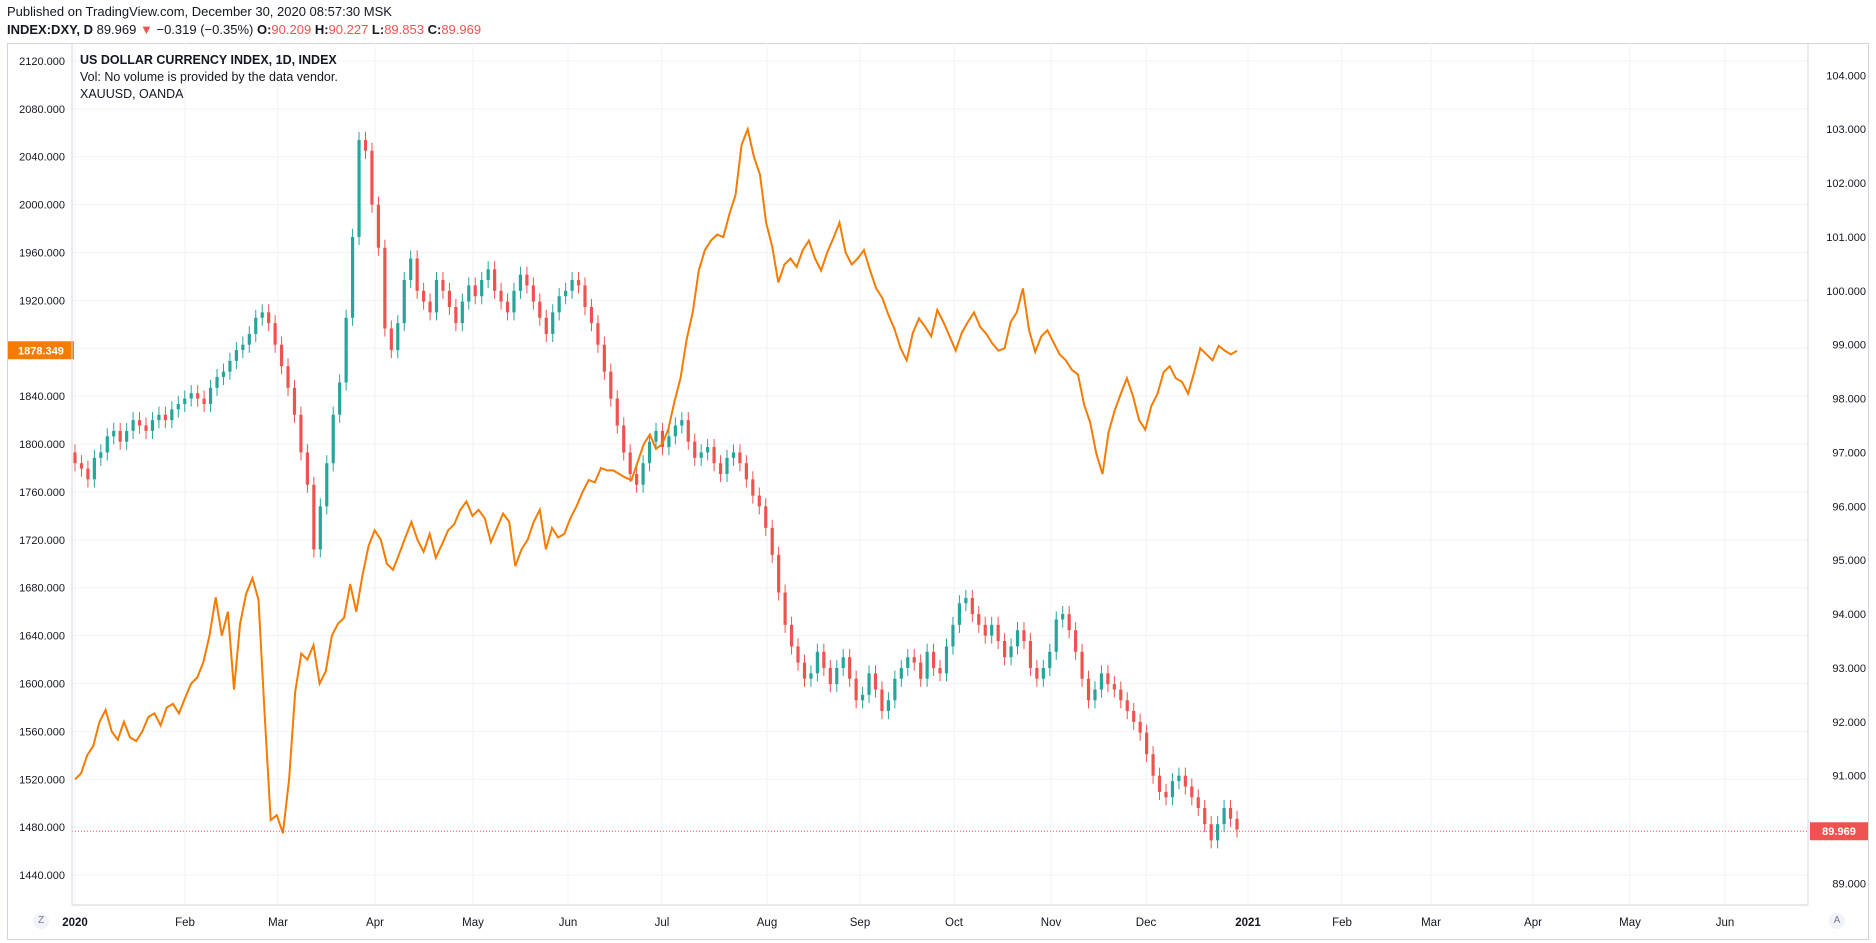  I want to click on symbol-label: INDEX:DXY, D, so click(50, 29).